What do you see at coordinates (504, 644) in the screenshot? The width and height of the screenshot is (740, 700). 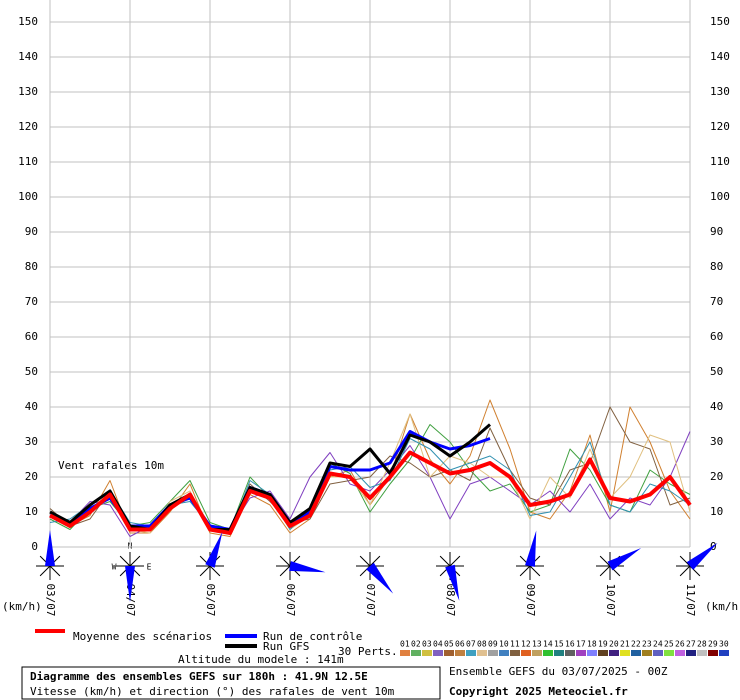 I see `member-label: 10` at bounding box center [504, 644].